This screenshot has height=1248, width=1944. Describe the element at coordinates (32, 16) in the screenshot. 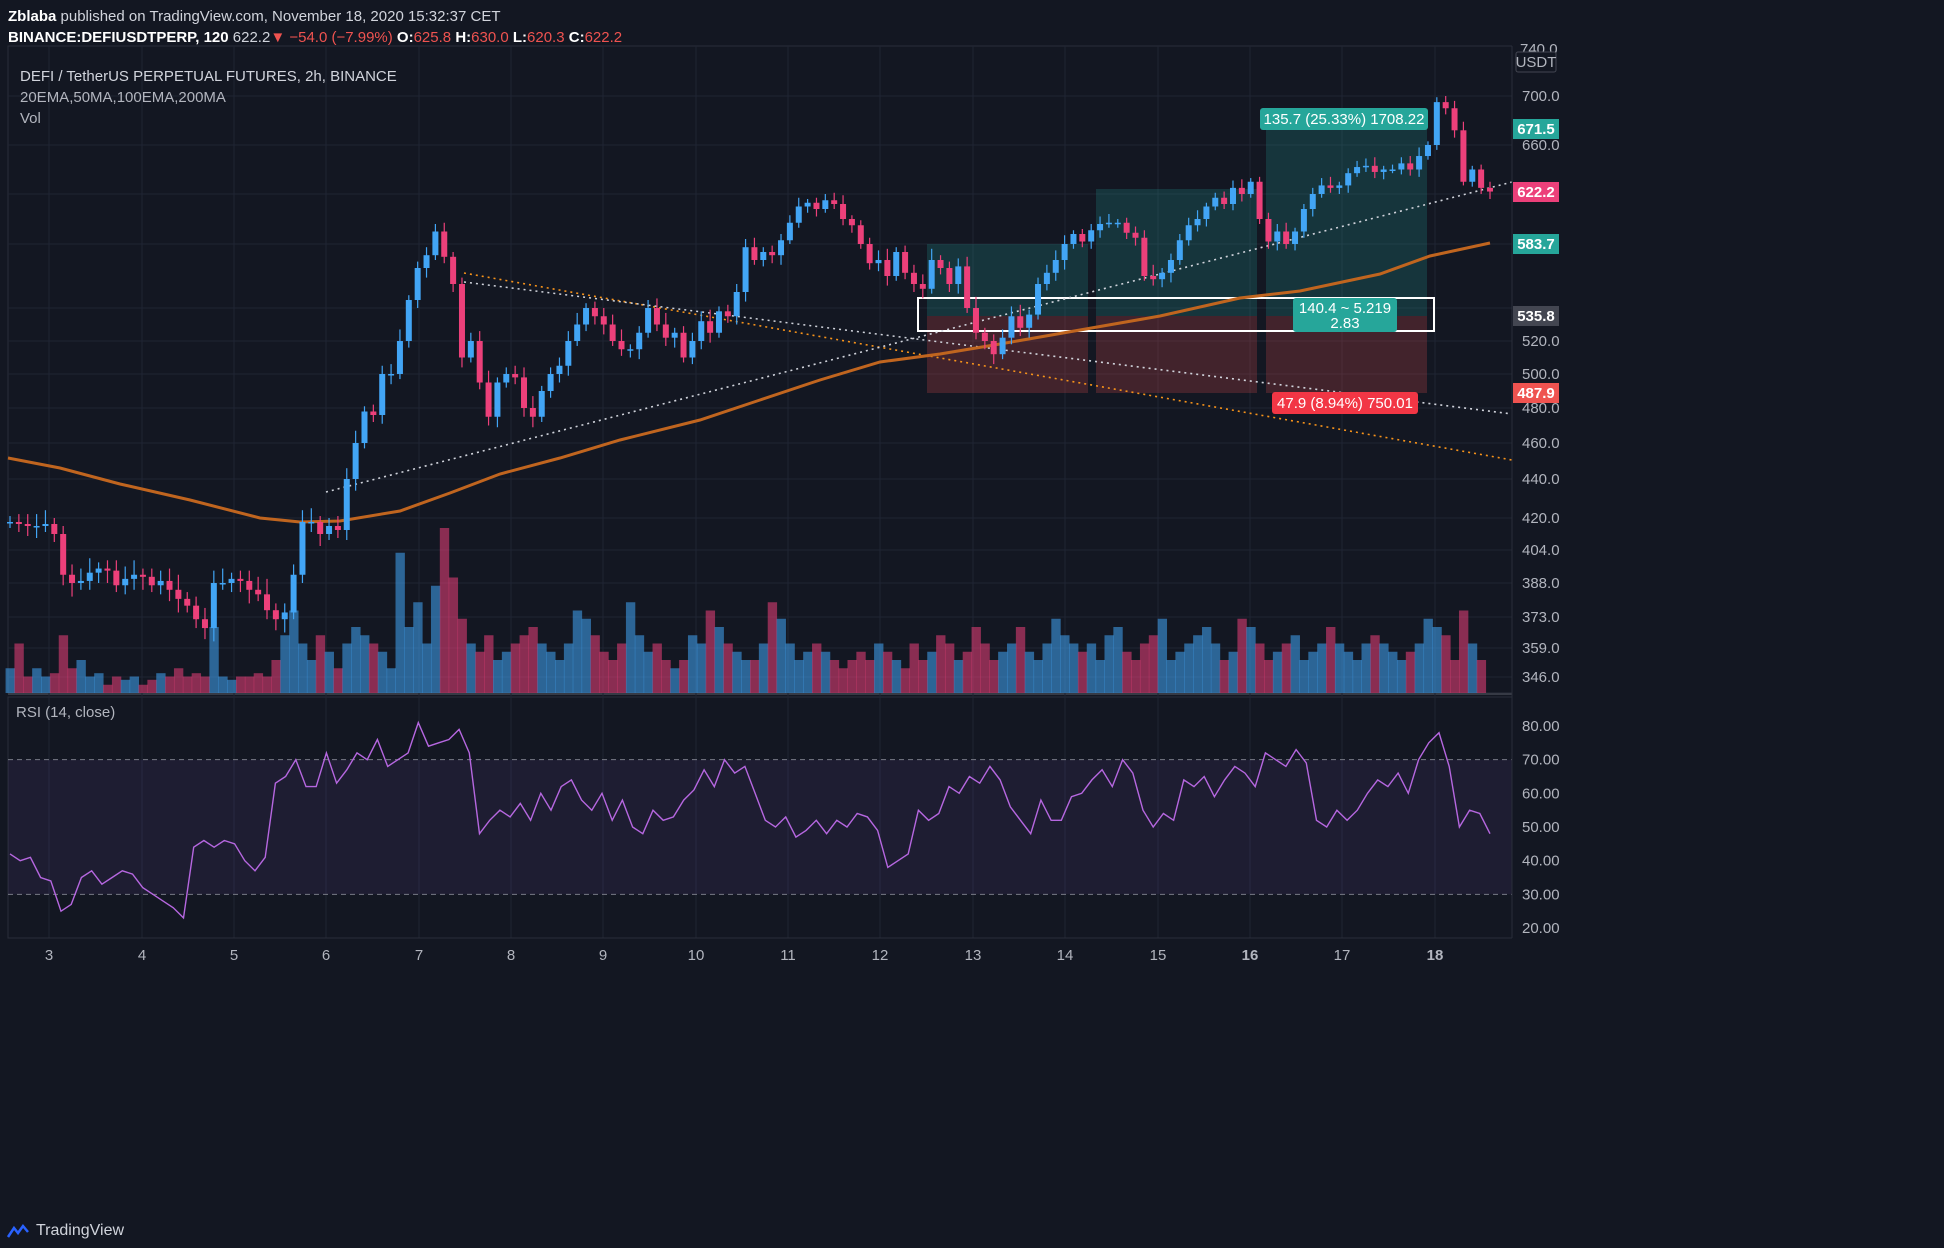

I see `publisher-name: Zblaba` at that location.